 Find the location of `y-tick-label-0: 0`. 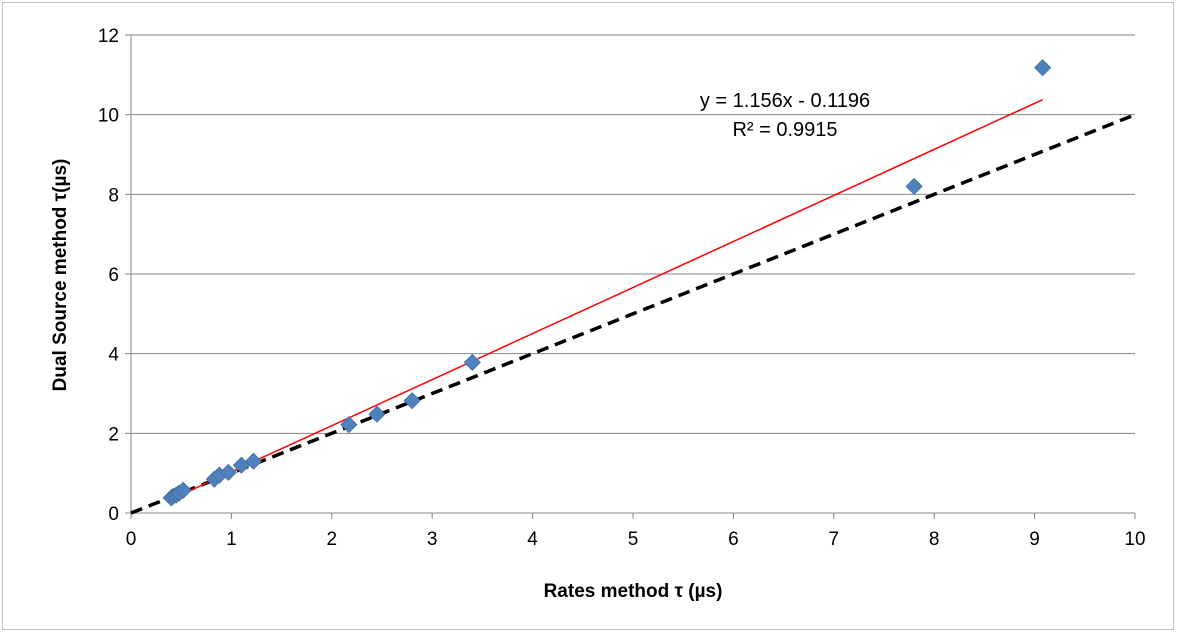

y-tick-label-0: 0 is located at coordinates (113, 514).